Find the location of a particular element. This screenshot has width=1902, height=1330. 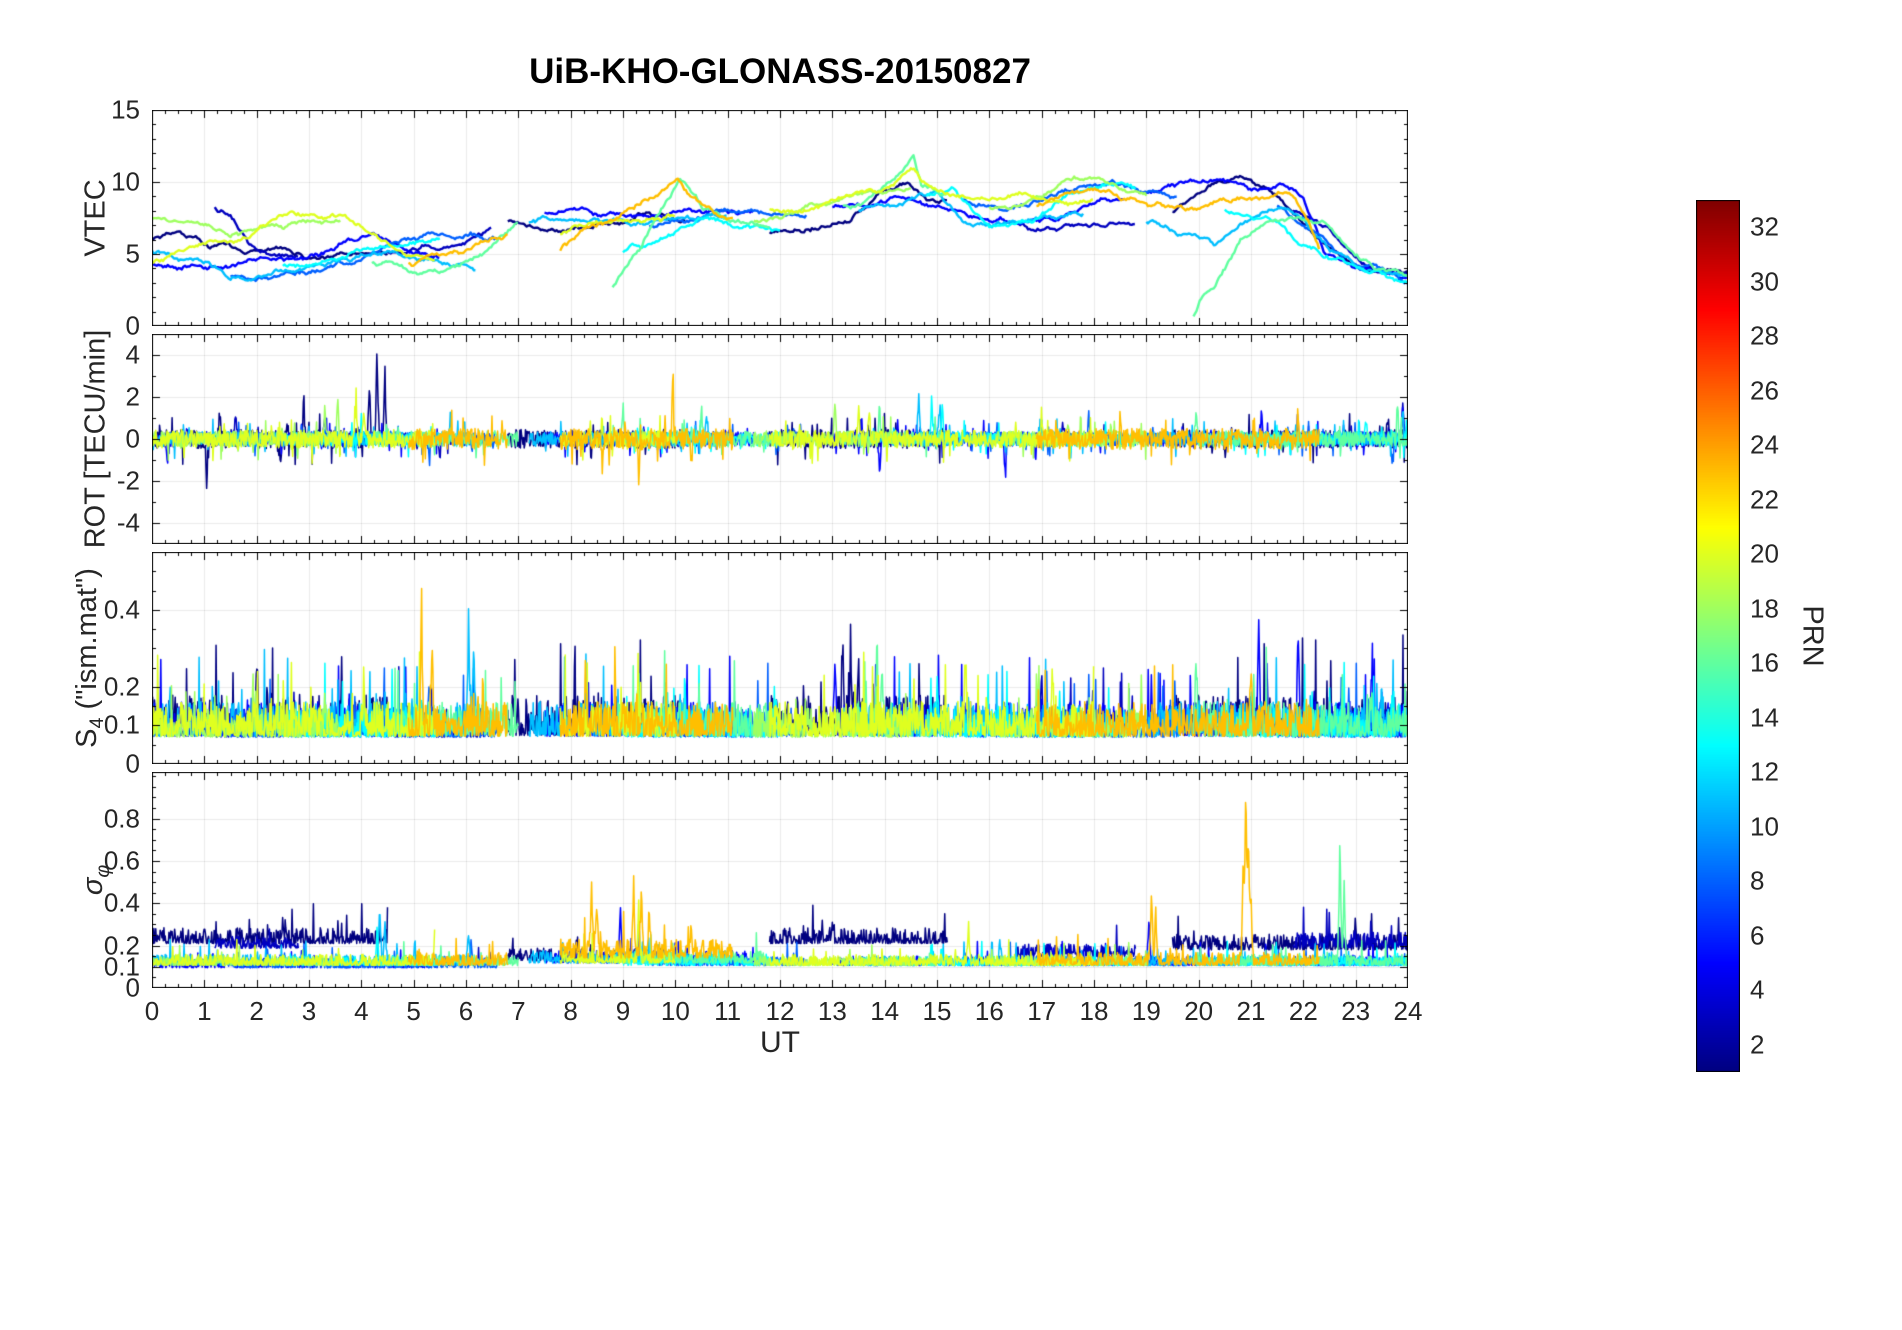

y-tick-label: 5 is located at coordinates (132, 253).